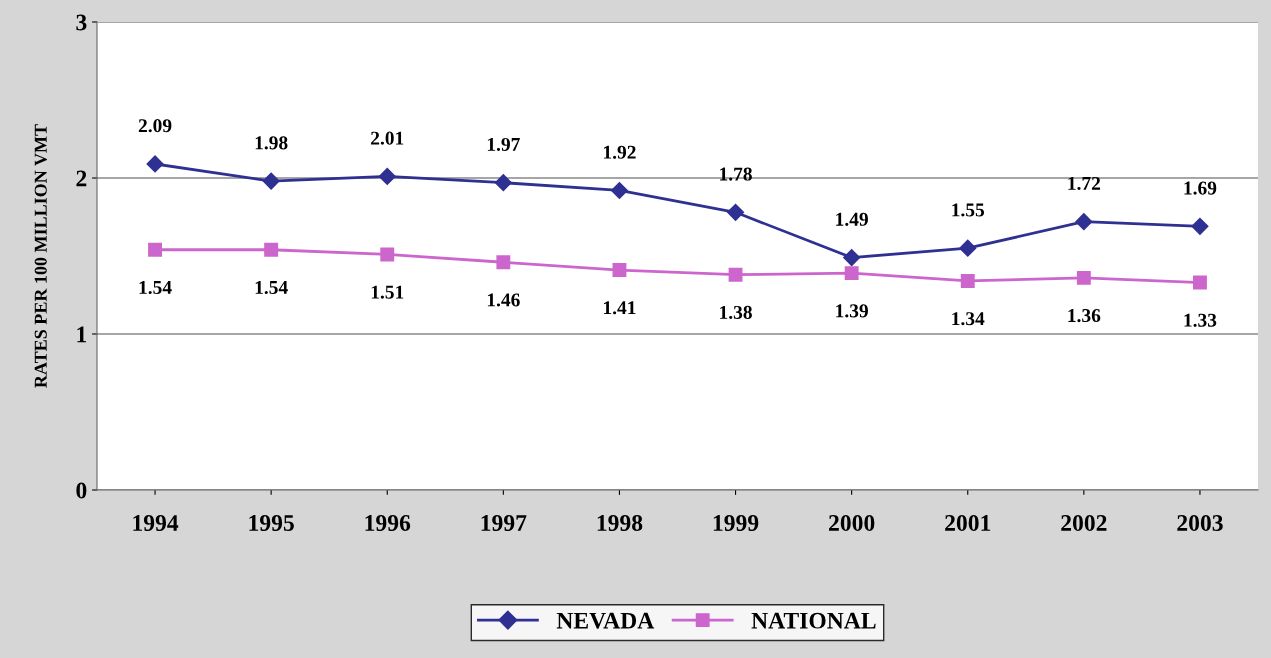  What do you see at coordinates (852, 219) in the screenshot?
I see `data-label: 1.49` at bounding box center [852, 219].